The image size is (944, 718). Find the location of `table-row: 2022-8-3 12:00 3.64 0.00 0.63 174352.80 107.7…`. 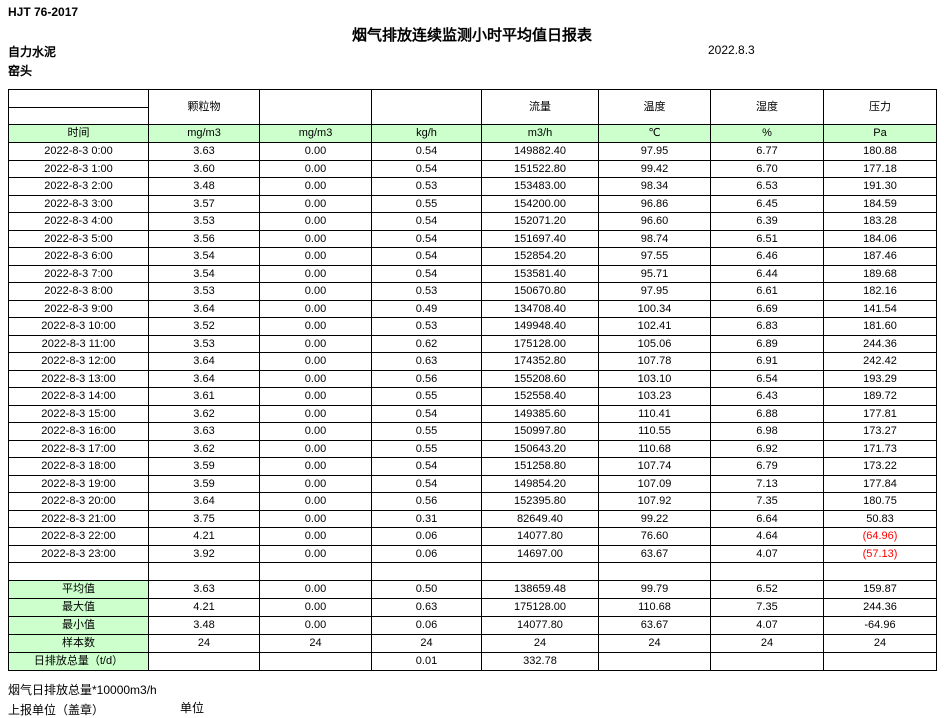

table-row: 2022-8-3 12:00 3.64 0.00 0.63 174352.80 107.7… is located at coordinates (472, 361).